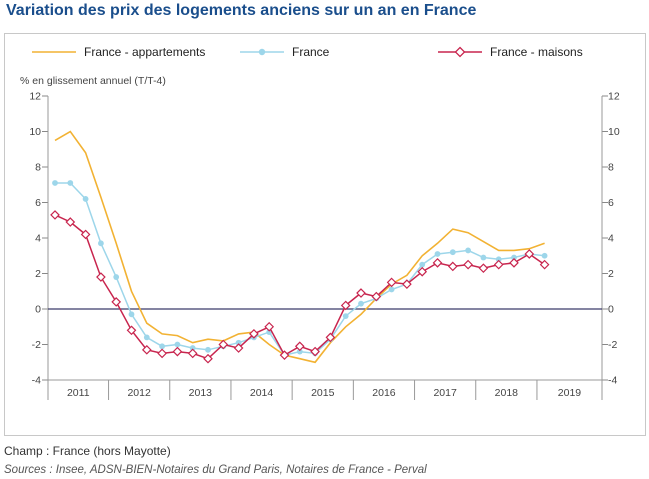 The width and height of the screenshot is (649, 479). I want to click on y-tick-label-right: -4, so click(612, 381).